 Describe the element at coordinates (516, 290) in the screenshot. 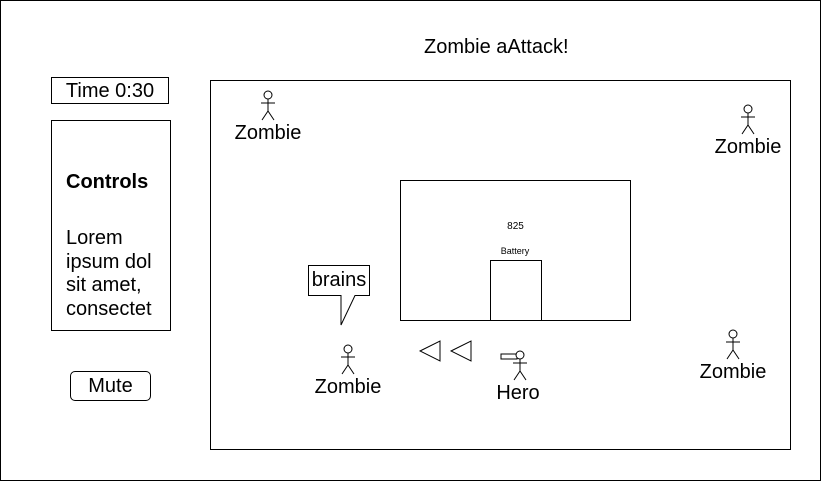

I see `battery-door` at that location.